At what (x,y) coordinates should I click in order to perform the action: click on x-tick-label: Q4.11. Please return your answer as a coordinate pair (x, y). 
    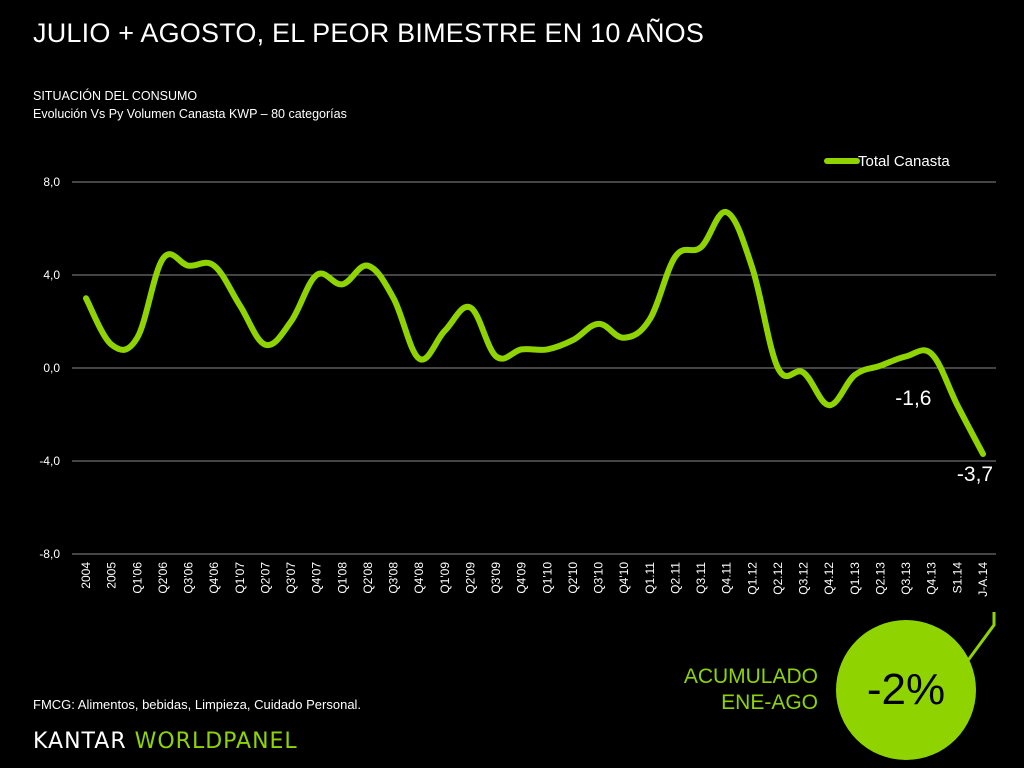
    Looking at the image, I should click on (727, 578).